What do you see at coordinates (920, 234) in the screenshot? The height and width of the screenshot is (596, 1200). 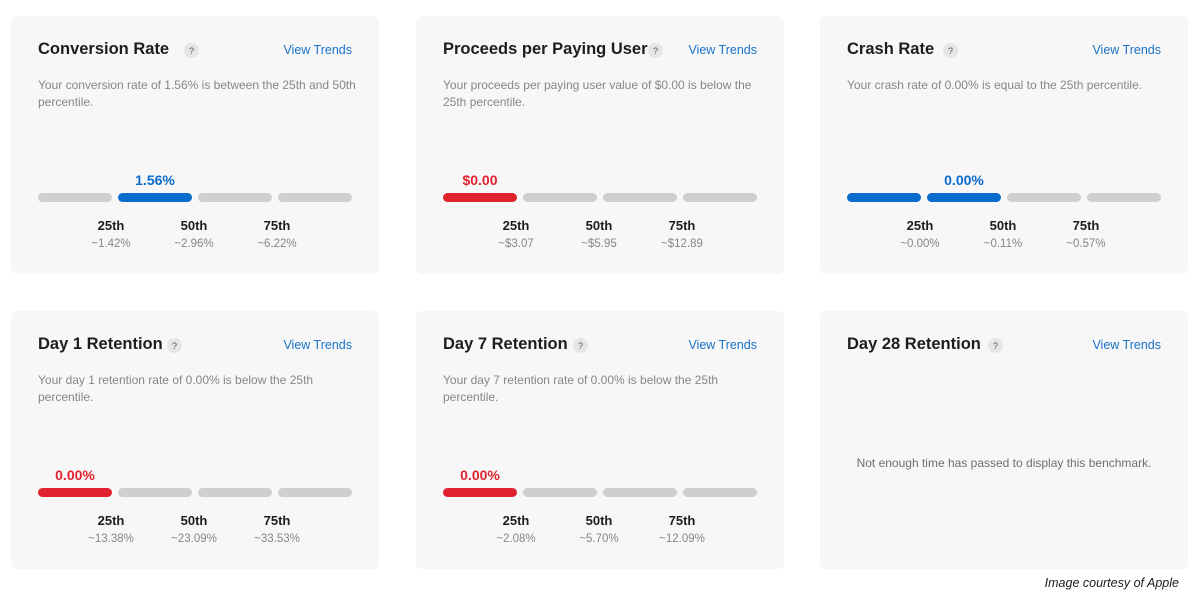 I see `percentile-25th: 25th ~0.00%` at bounding box center [920, 234].